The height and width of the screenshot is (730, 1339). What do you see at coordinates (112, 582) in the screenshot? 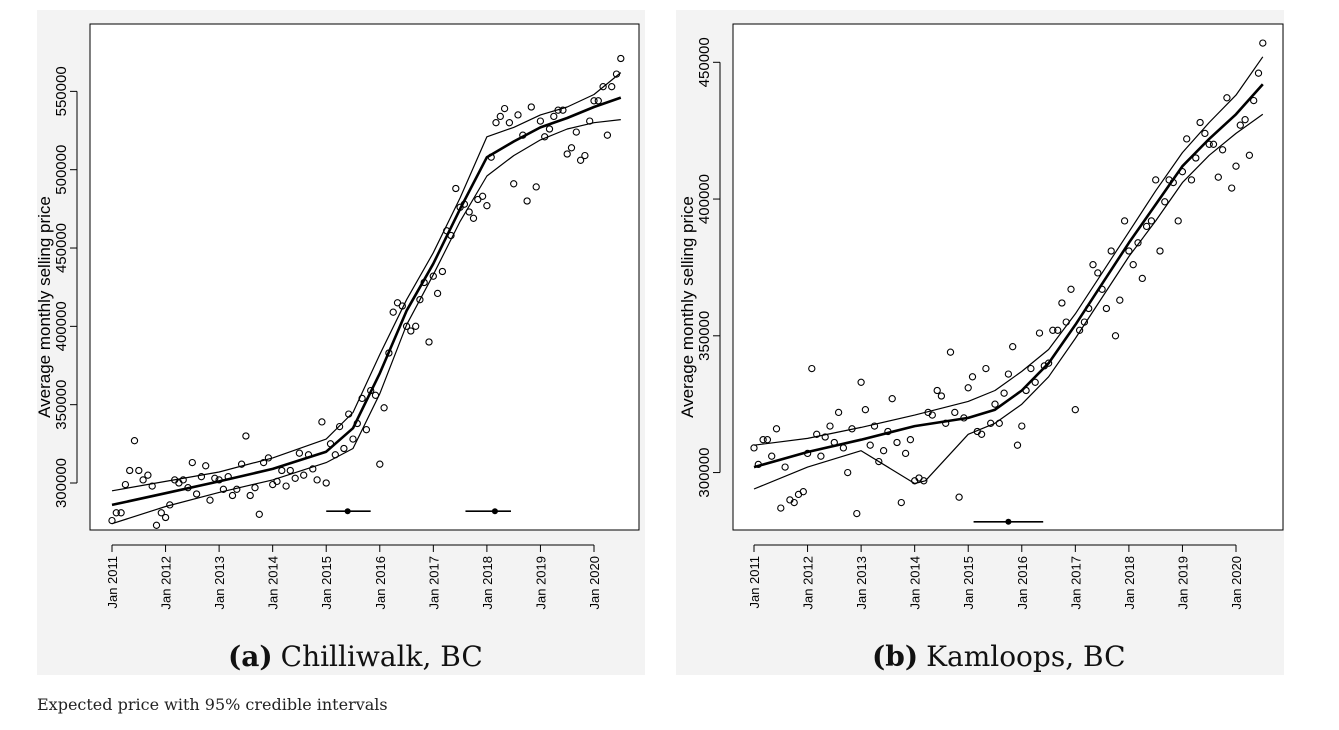
I see `x-tick-label: Jan 2011` at bounding box center [112, 582].